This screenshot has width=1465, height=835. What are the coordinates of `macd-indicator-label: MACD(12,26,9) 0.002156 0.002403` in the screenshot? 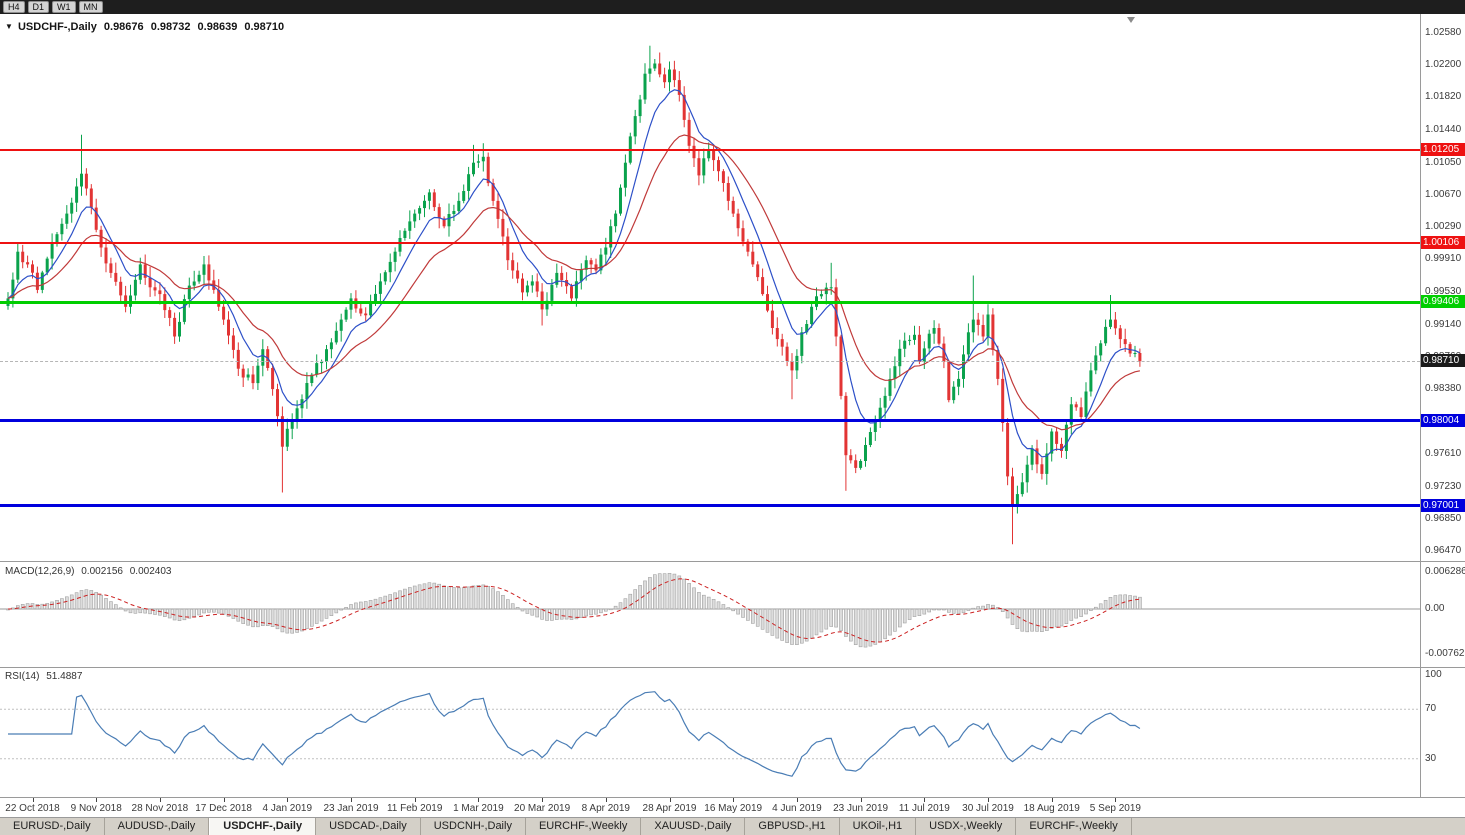 It's located at (88, 571).